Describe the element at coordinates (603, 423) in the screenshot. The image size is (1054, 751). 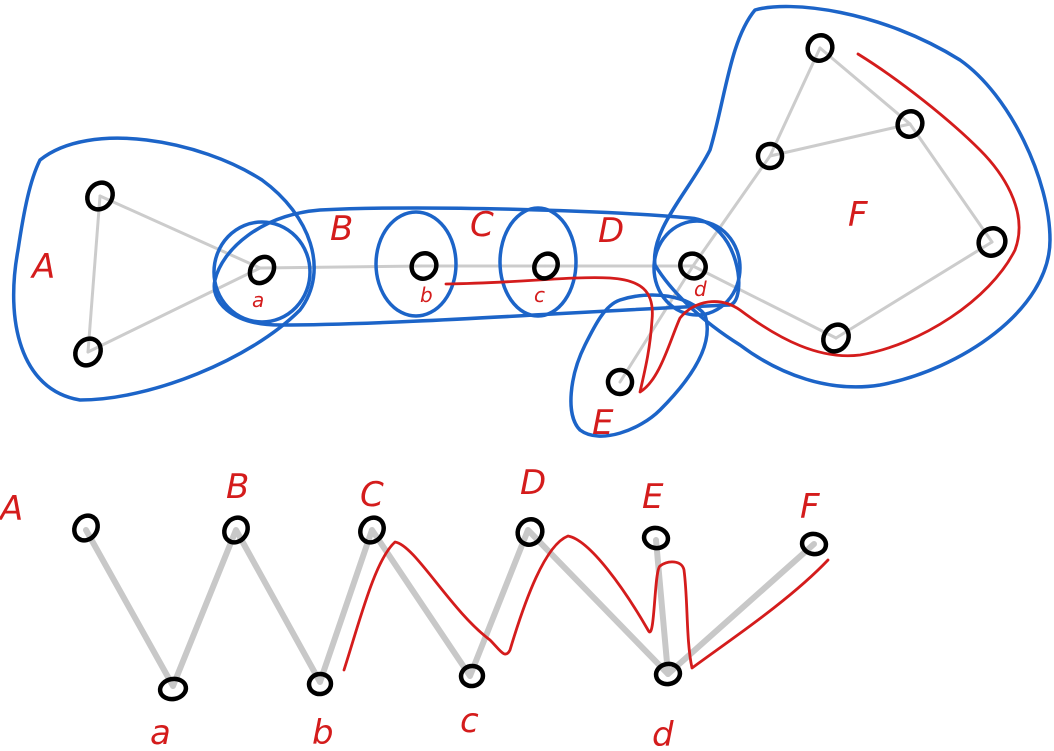
I see `bag-label-e: E` at that location.